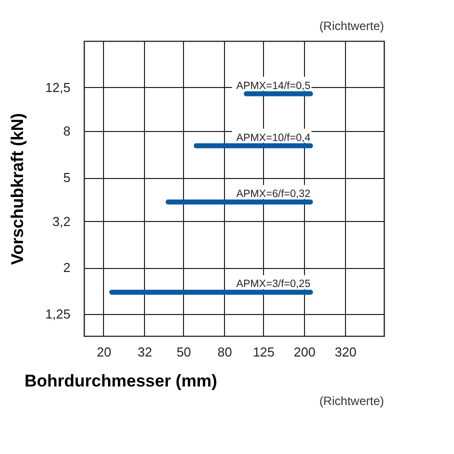  Describe the element at coordinates (57, 87) in the screenshot. I see `y-tick-label: 12,5` at that location.